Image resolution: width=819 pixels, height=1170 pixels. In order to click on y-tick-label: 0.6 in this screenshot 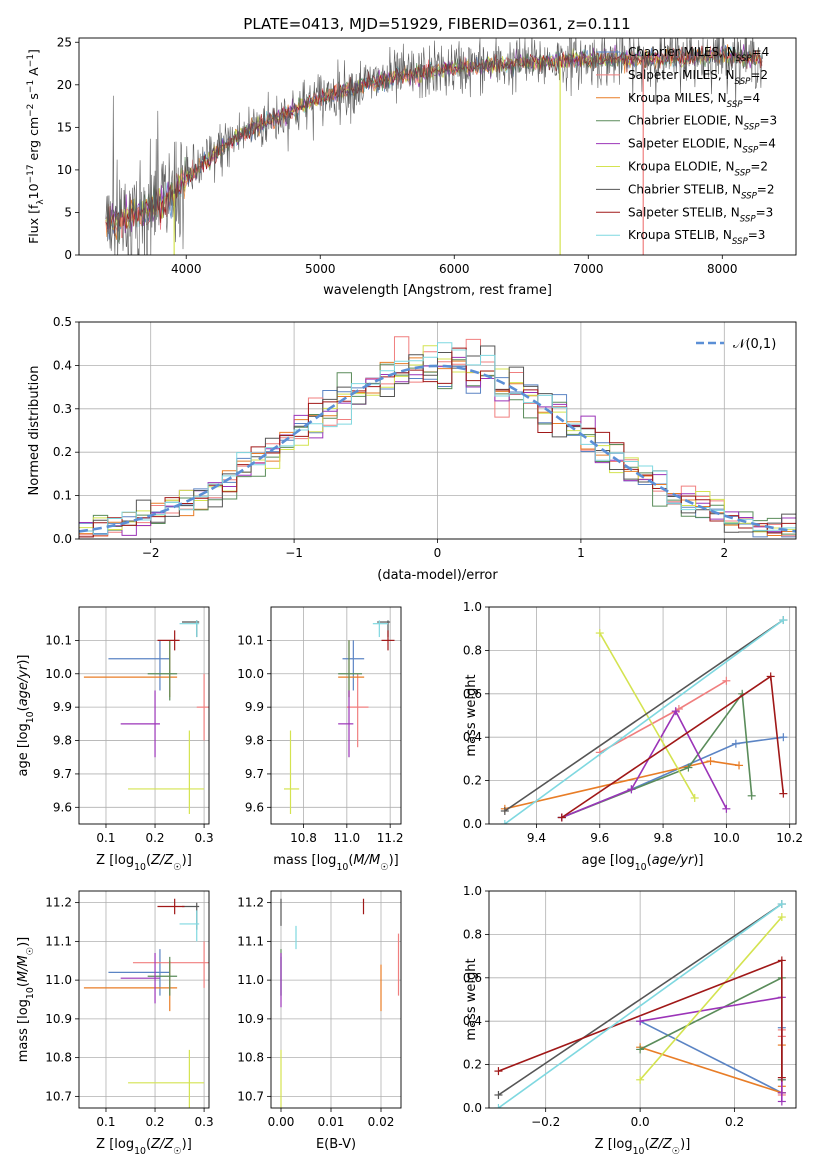, I will do `click(472, 978)`.